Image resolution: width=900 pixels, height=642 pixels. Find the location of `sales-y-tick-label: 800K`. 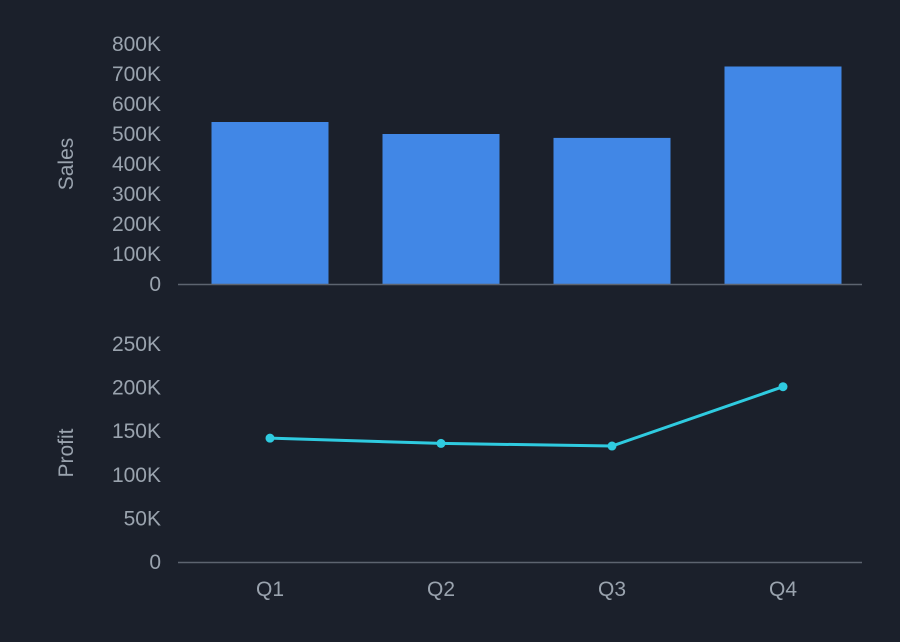

sales-y-tick-label: 800K is located at coordinates (136, 44).